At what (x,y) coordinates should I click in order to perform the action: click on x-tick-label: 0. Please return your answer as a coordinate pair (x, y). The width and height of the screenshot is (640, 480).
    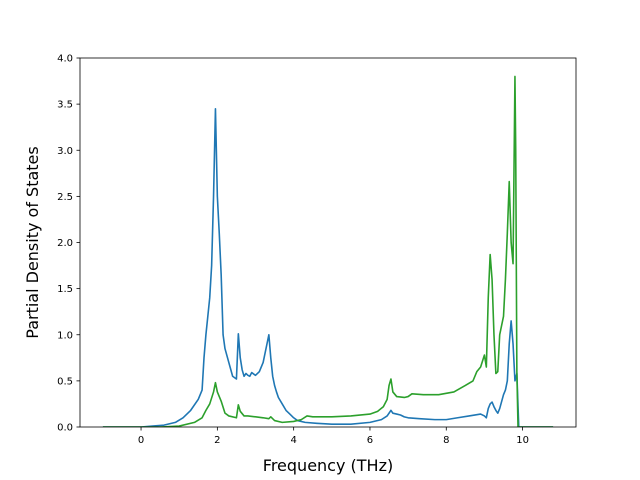
    Looking at the image, I should click on (141, 440).